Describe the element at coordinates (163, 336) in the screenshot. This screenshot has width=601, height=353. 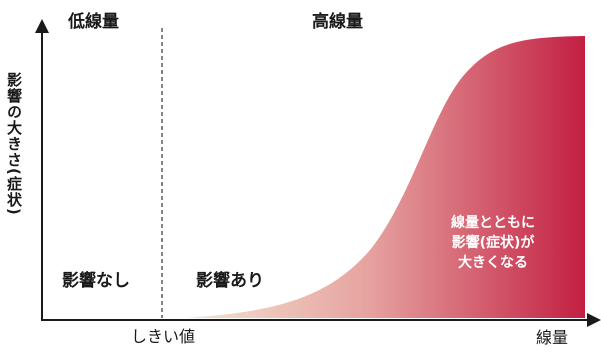
I see `threshold-label: しきい値` at that location.